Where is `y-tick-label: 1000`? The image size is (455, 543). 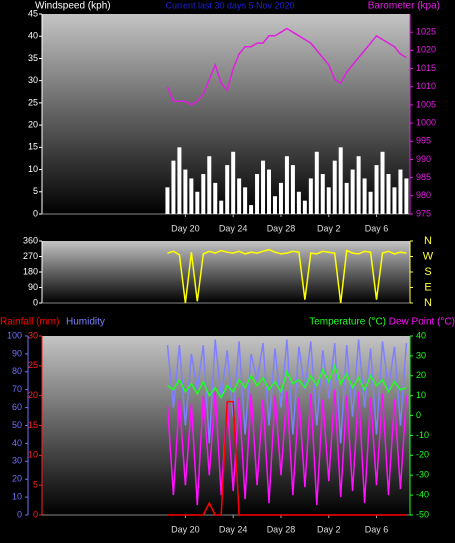
y-tick-label: 1000 is located at coordinates (426, 122).